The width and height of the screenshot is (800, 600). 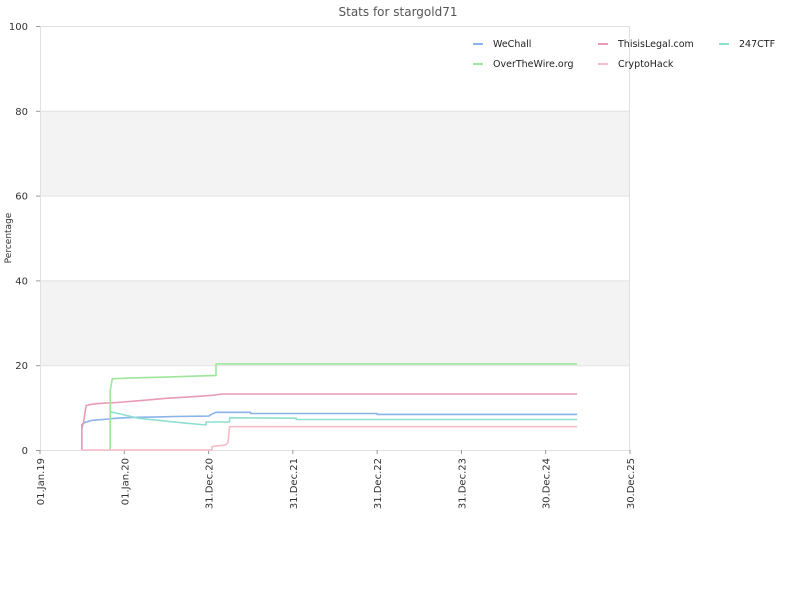 I want to click on x-tick-label: 01.Jan.19, so click(x=41, y=481).